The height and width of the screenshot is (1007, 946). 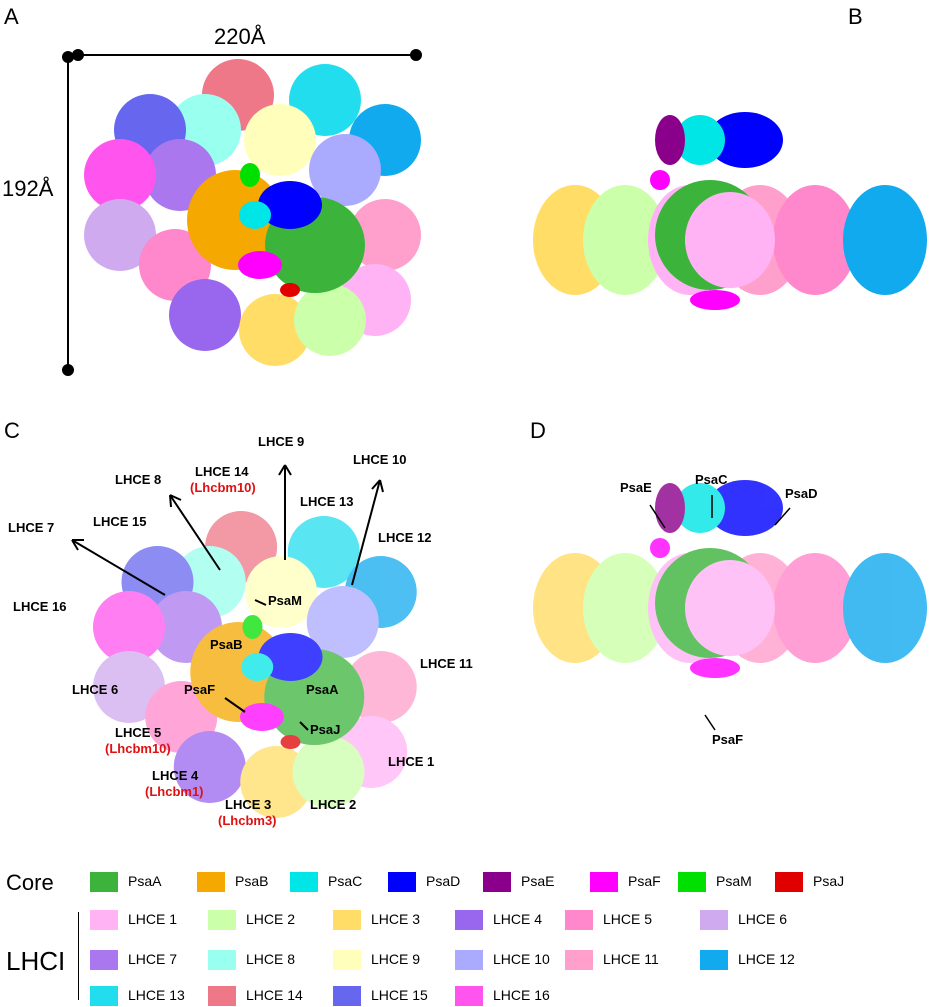 I want to click on legend-core-psaf-swatch, so click(x=604, y=882).